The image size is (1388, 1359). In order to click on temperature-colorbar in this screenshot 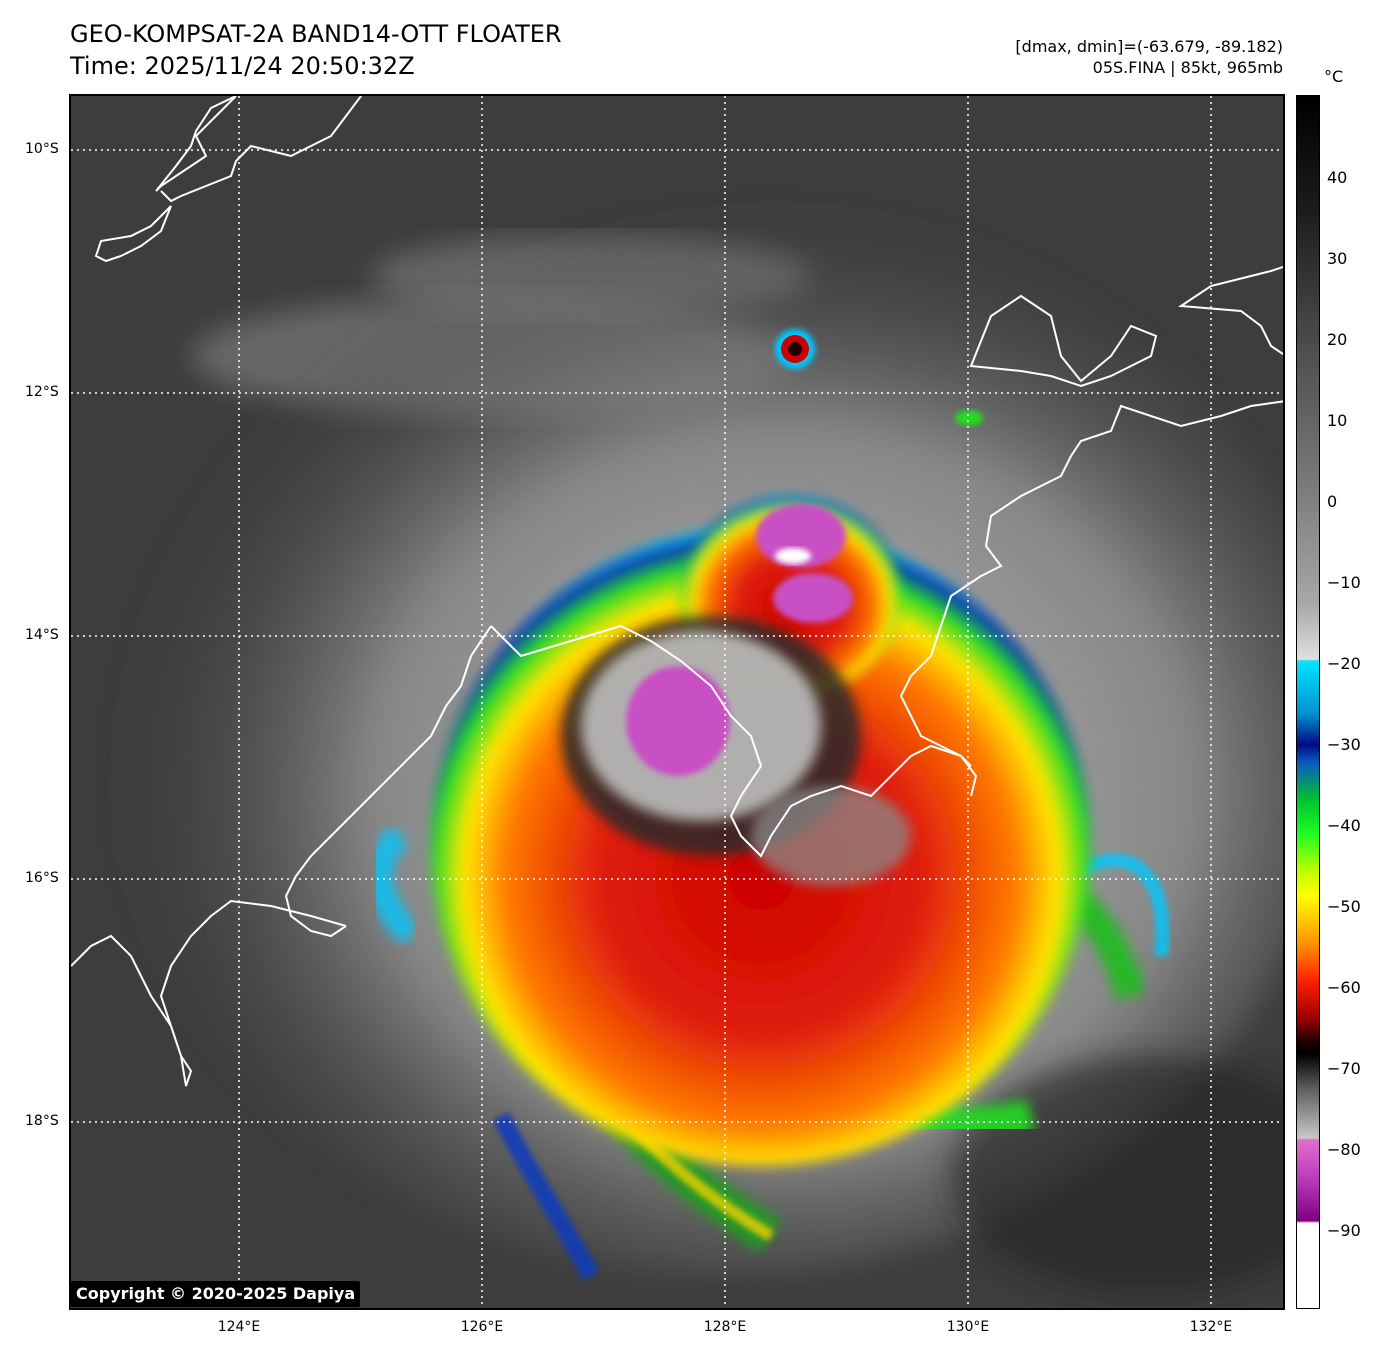, I will do `click(1308, 702)`.